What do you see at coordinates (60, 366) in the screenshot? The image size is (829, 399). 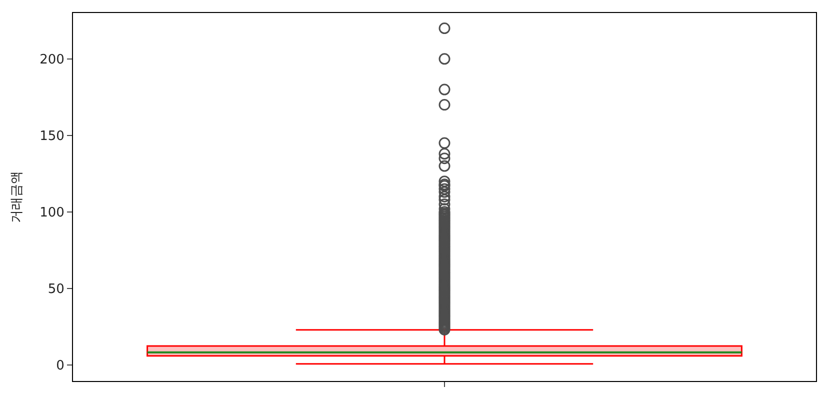 I see `y-tick-label: 0` at bounding box center [60, 366].